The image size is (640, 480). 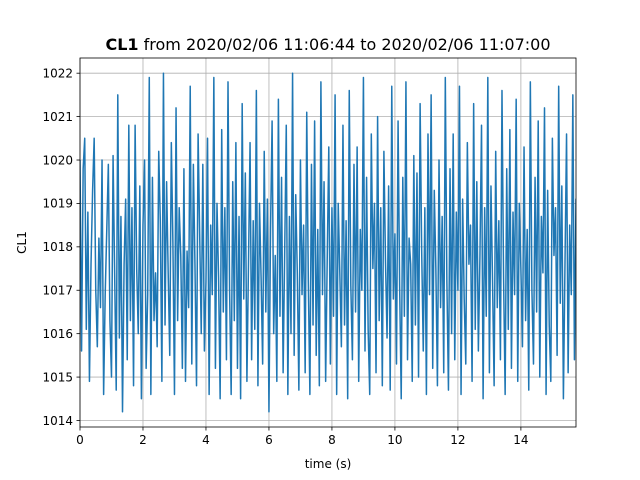 I want to click on y-tick-label: 1015, so click(x=57, y=377).